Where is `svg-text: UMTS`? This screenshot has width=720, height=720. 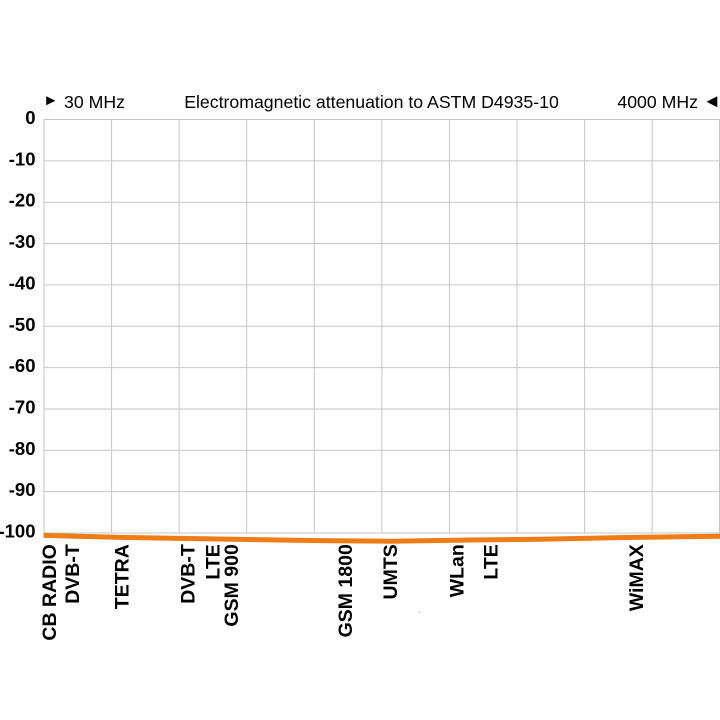
svg-text: UMTS is located at coordinates (391, 571).